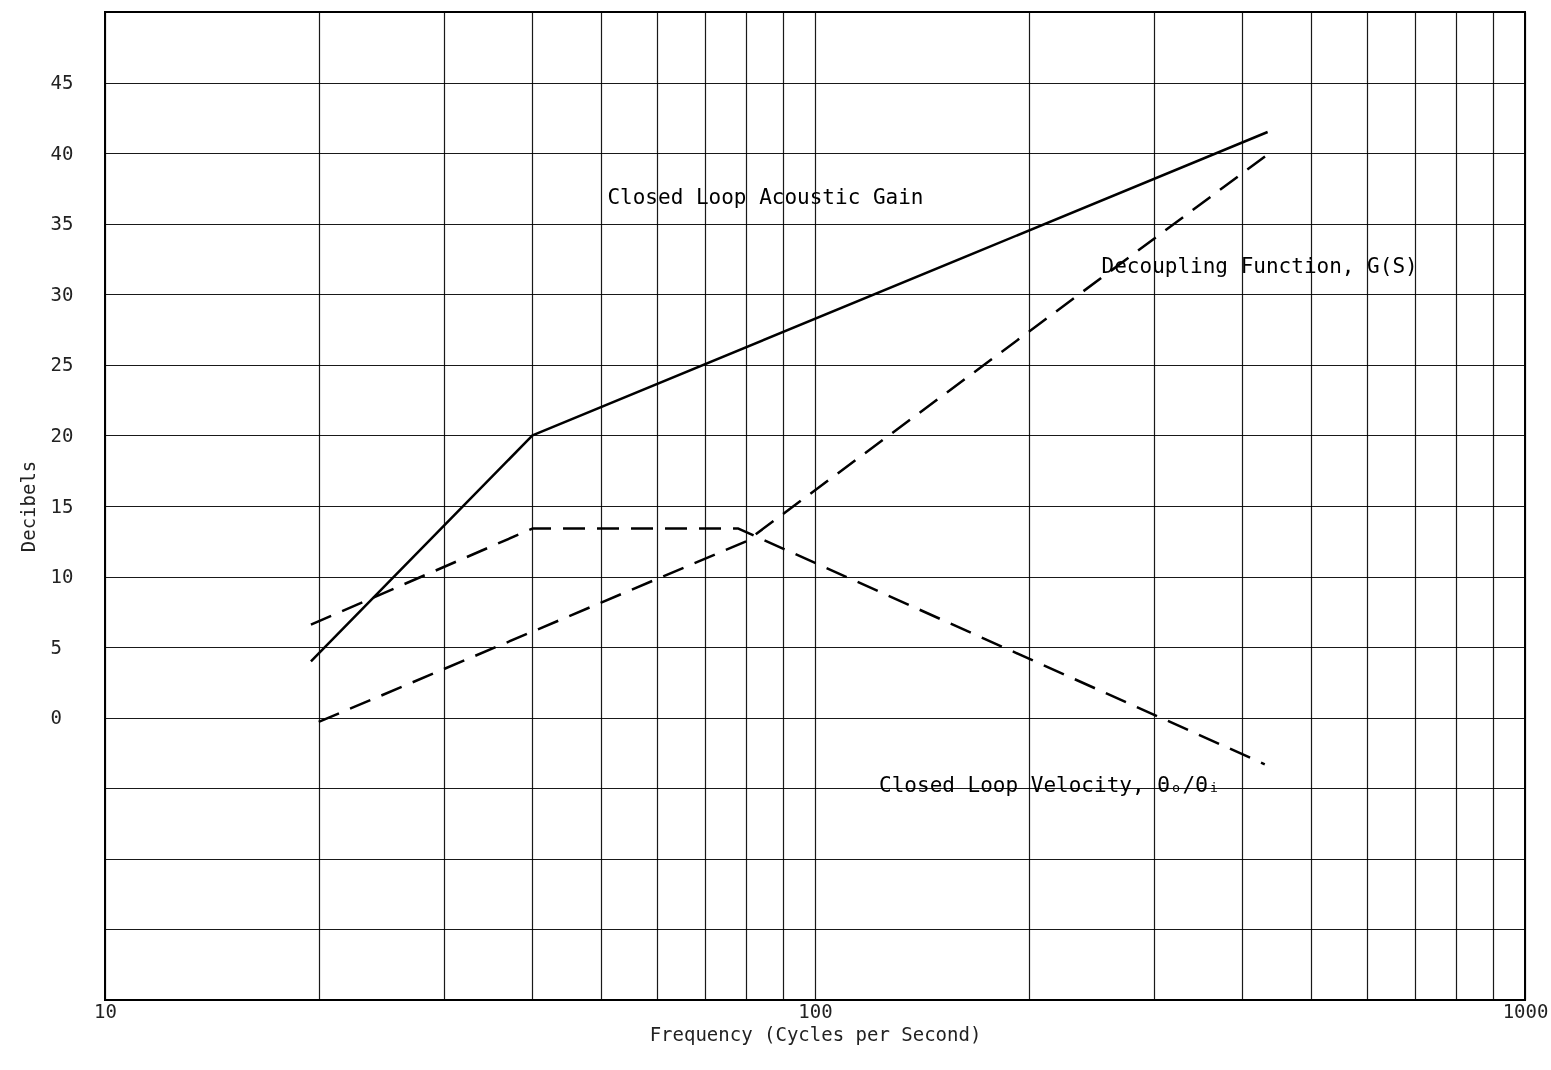 The image size is (1551, 1070). What do you see at coordinates (62, 223) in the screenshot?
I see `y-tick-label: 35` at bounding box center [62, 223].